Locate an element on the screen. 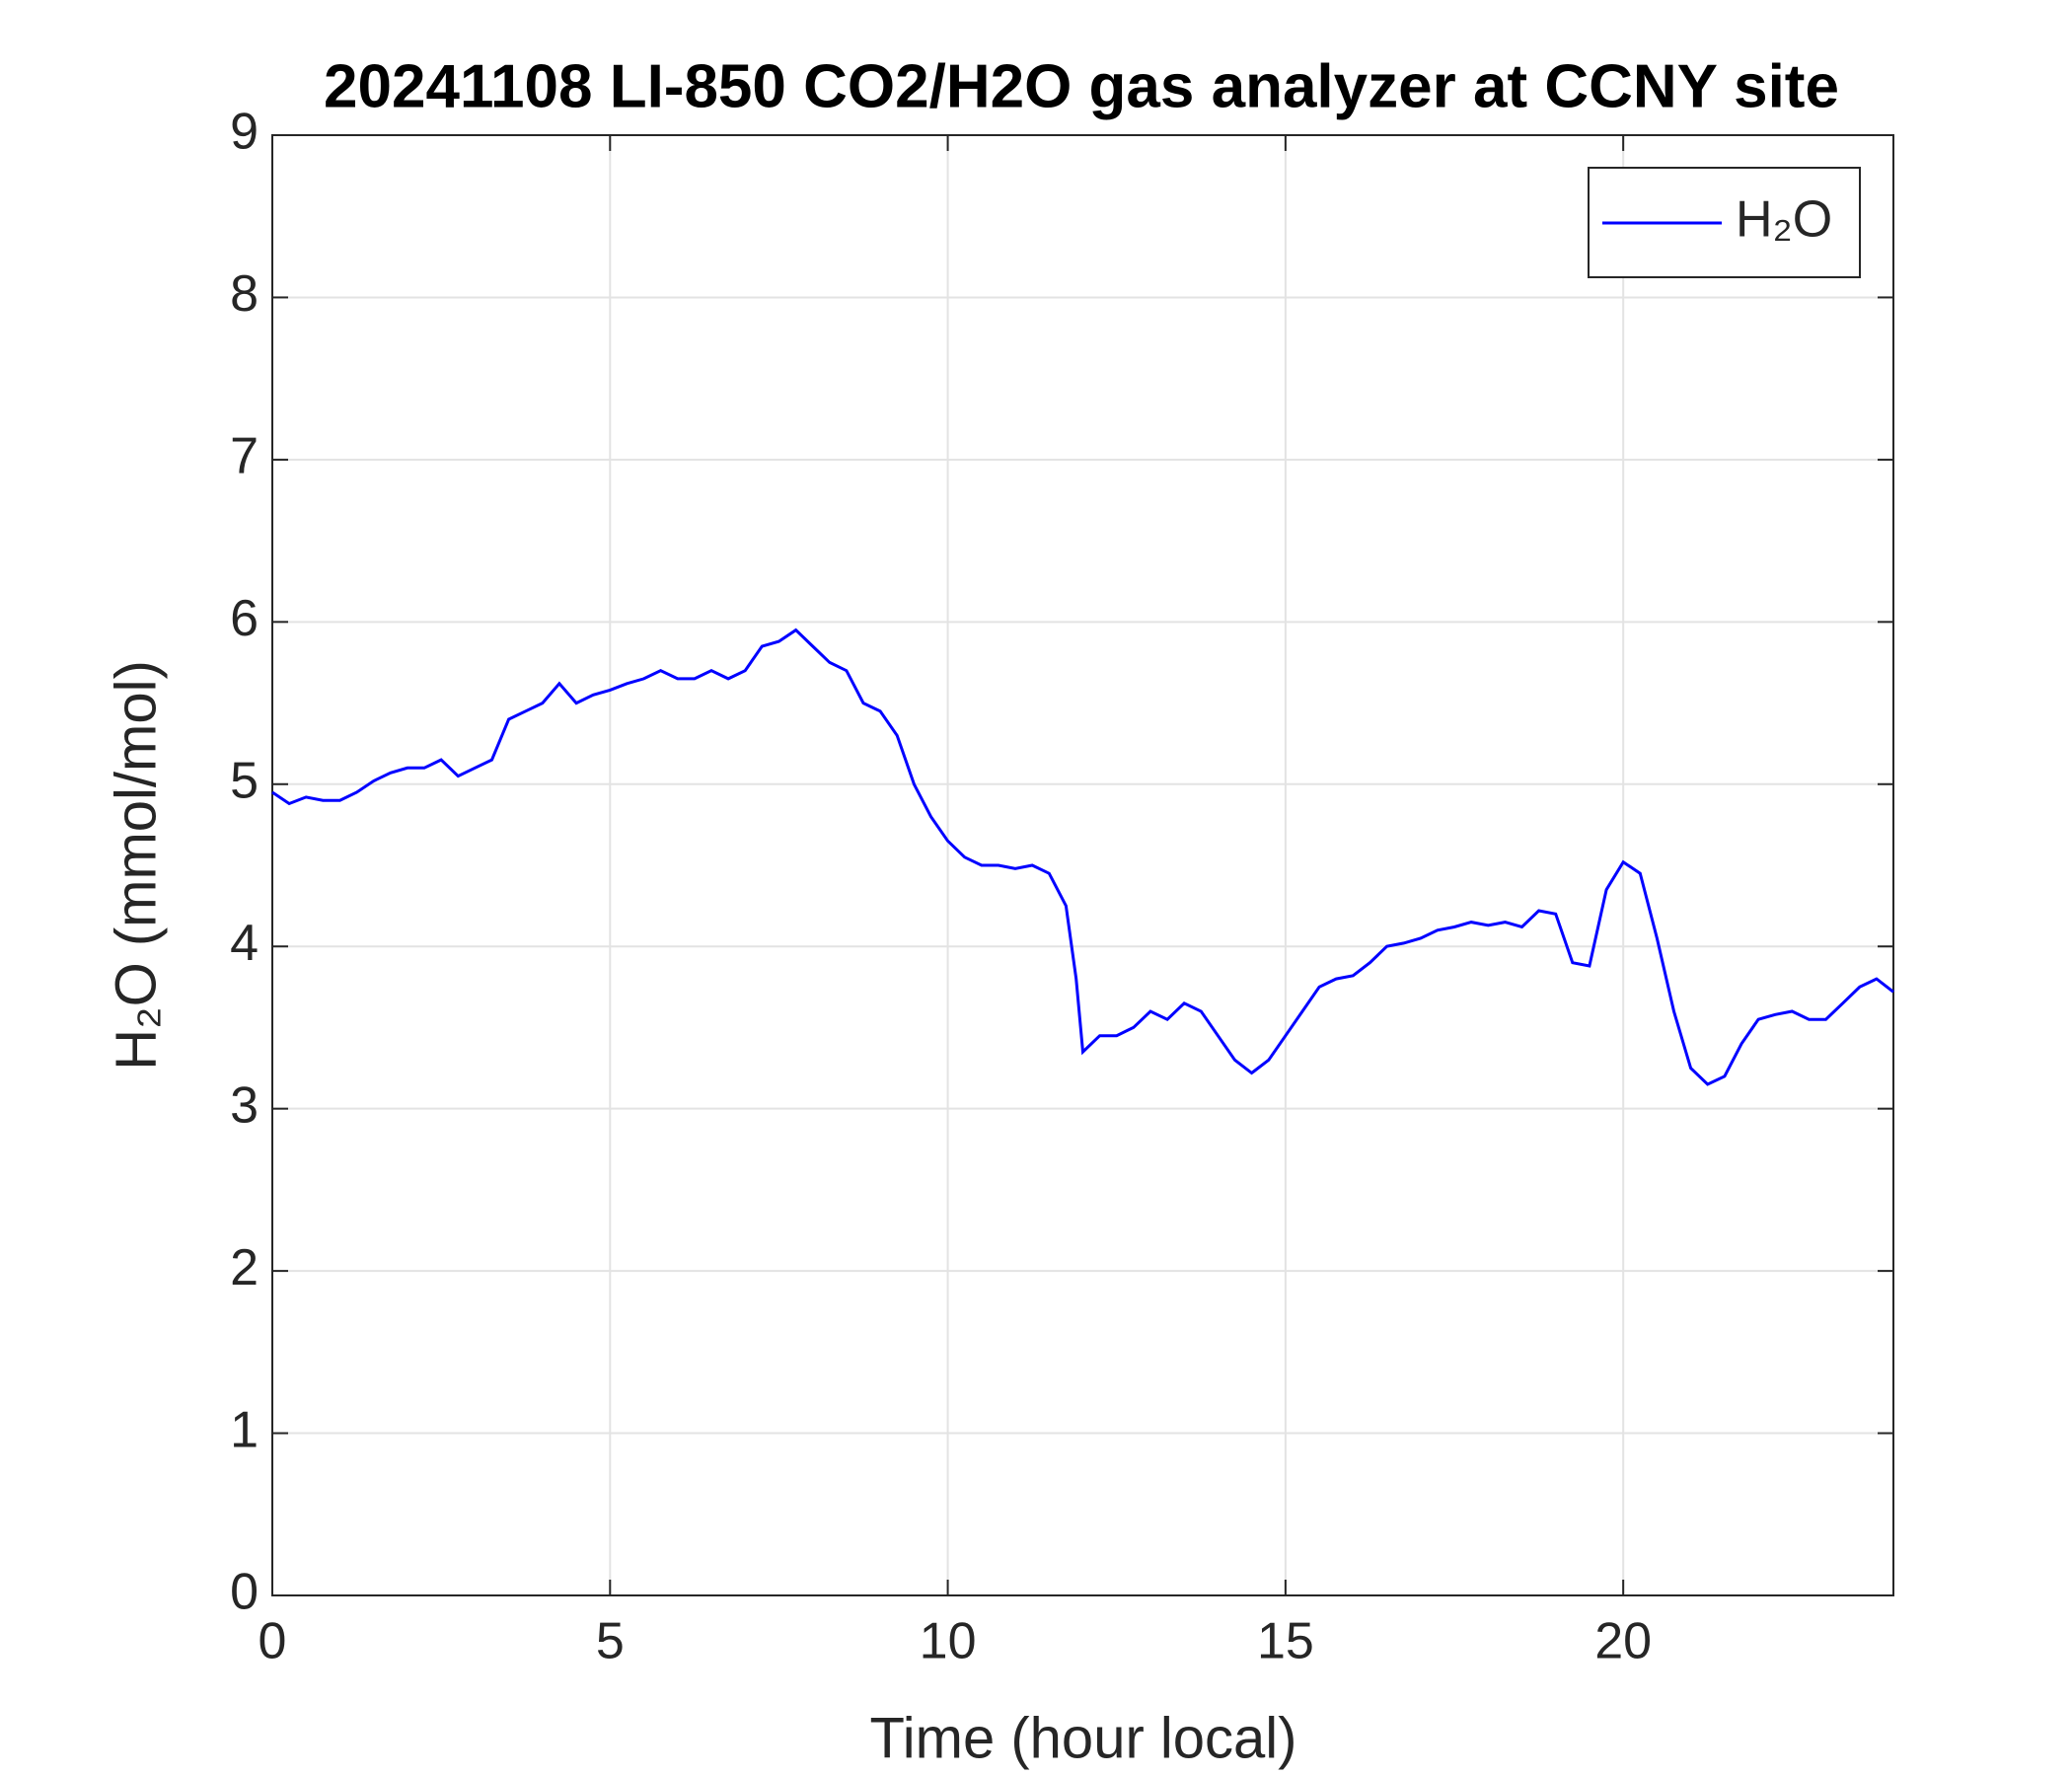 Image resolution: width=2072 pixels, height=1776 pixels. y-tick-label: 1 is located at coordinates (245, 1430).